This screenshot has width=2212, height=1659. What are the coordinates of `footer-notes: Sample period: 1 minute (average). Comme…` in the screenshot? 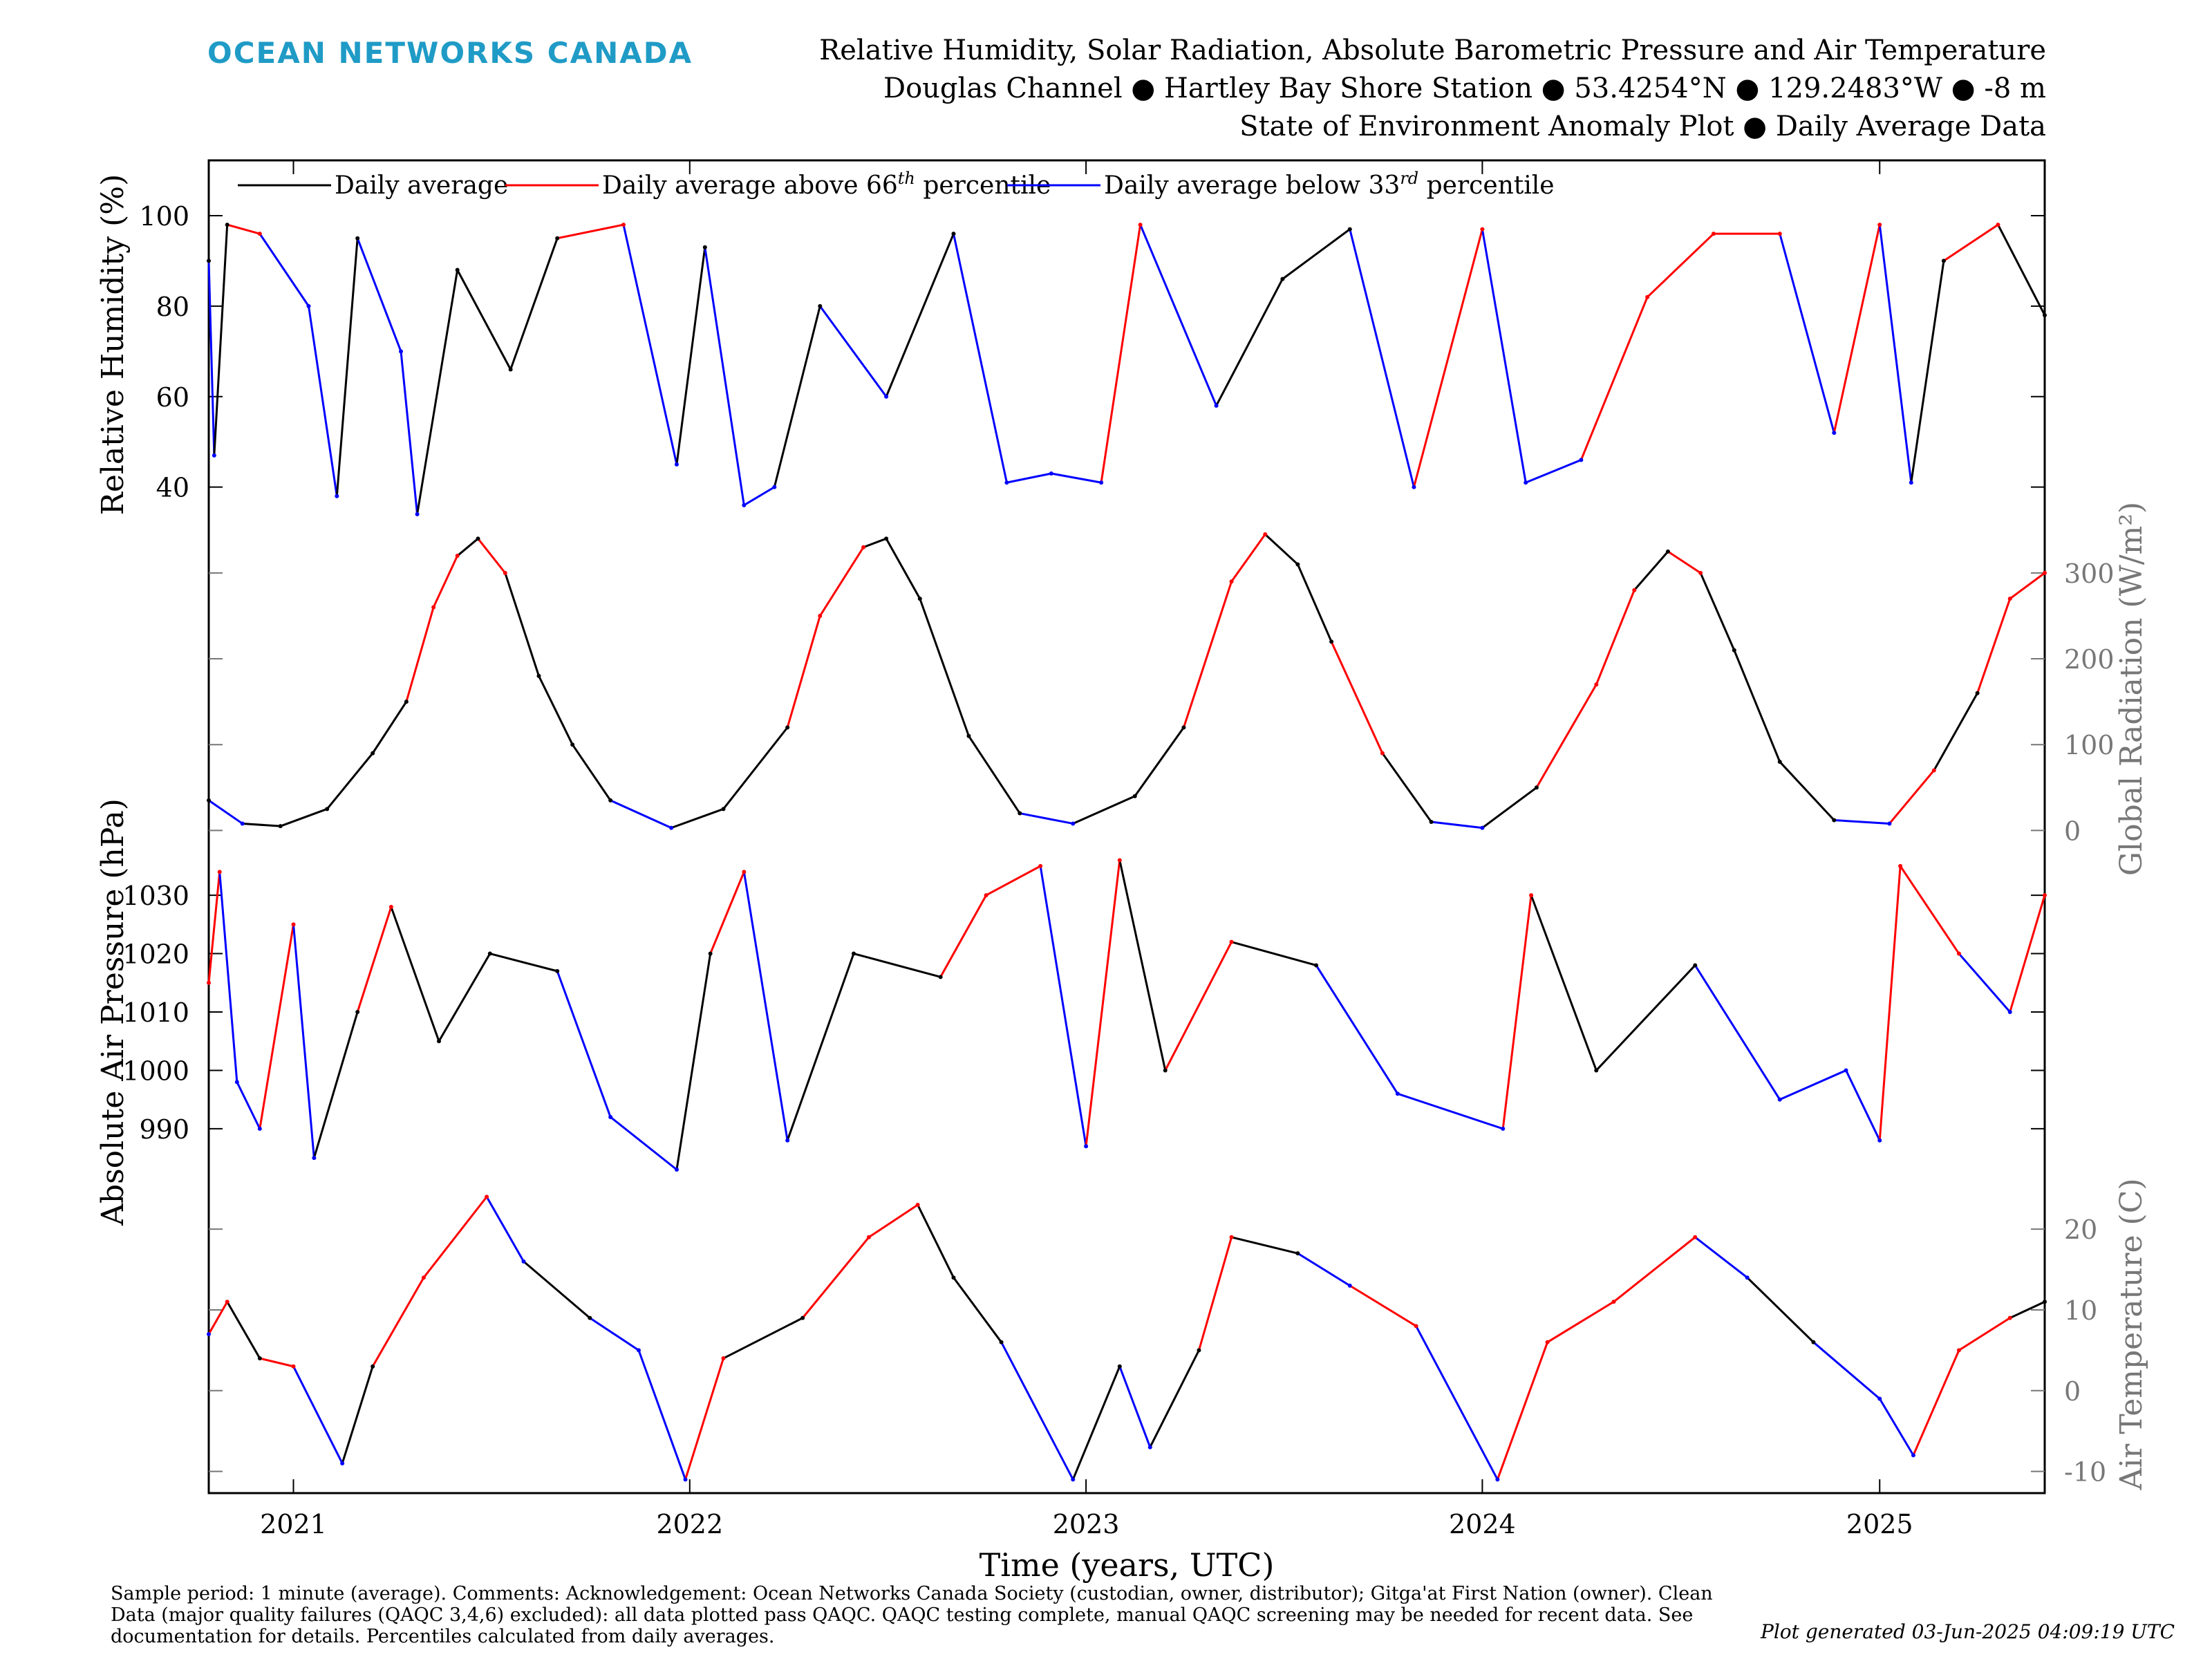 It's located at (912, 1615).